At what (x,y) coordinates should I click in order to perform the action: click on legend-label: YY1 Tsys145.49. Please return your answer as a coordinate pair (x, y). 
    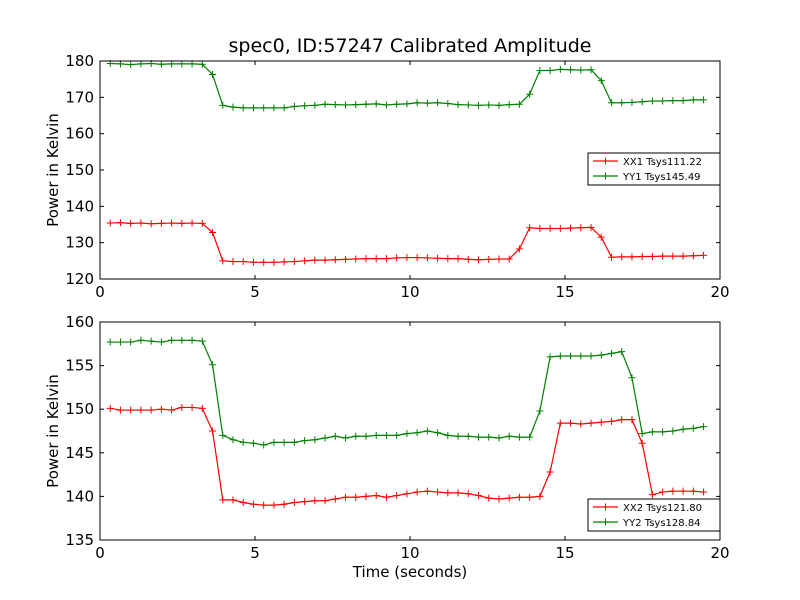
    Looking at the image, I should click on (661, 177).